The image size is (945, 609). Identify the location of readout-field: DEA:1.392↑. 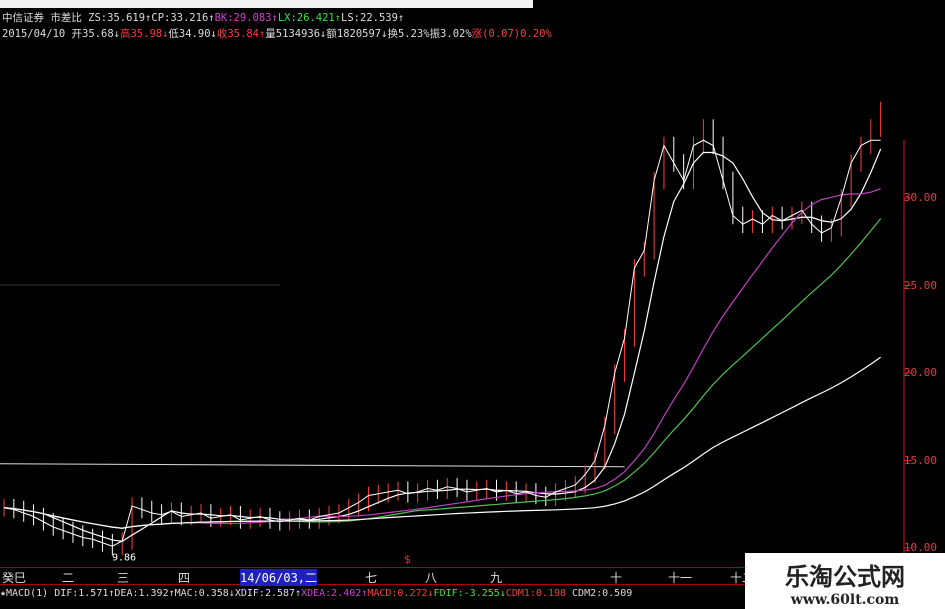
(144, 593).